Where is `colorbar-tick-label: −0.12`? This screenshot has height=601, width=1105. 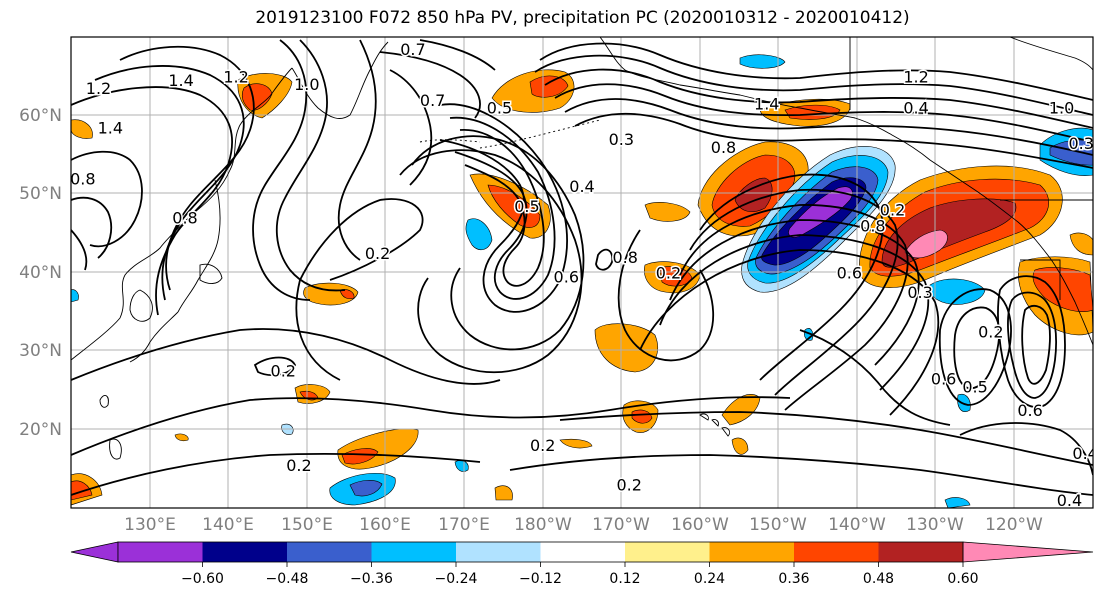 colorbar-tick-label: −0.12 is located at coordinates (540, 579).